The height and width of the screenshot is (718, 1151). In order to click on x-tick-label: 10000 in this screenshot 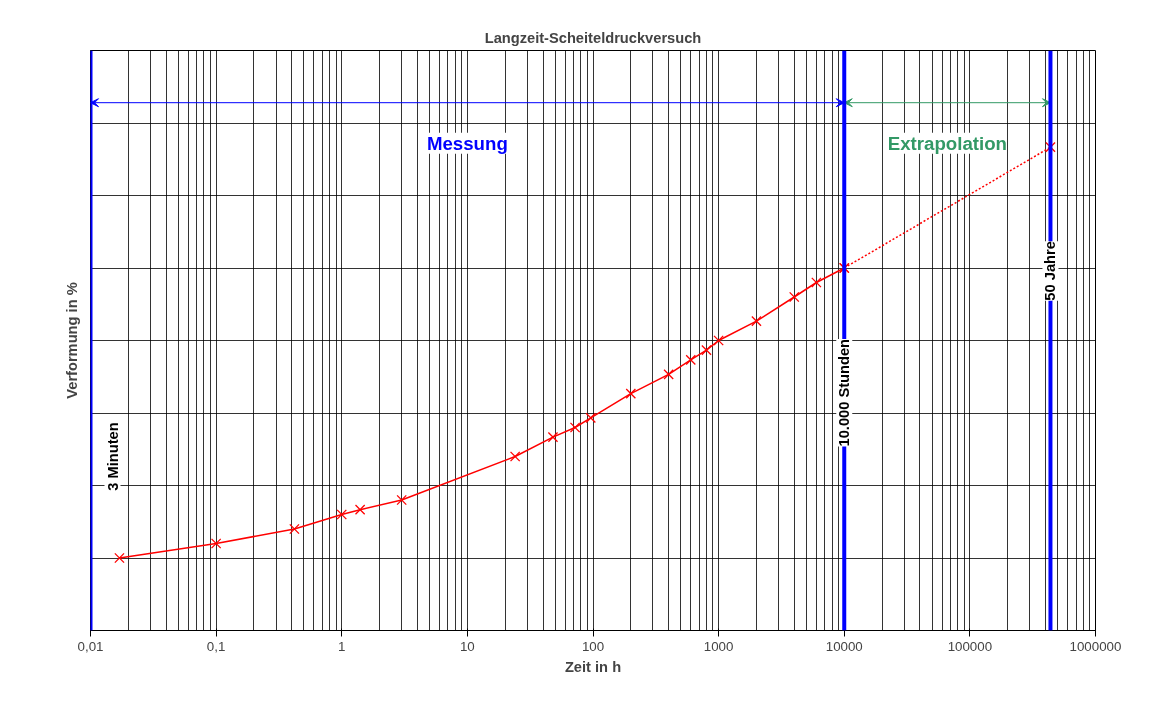, I will do `click(844, 646)`.